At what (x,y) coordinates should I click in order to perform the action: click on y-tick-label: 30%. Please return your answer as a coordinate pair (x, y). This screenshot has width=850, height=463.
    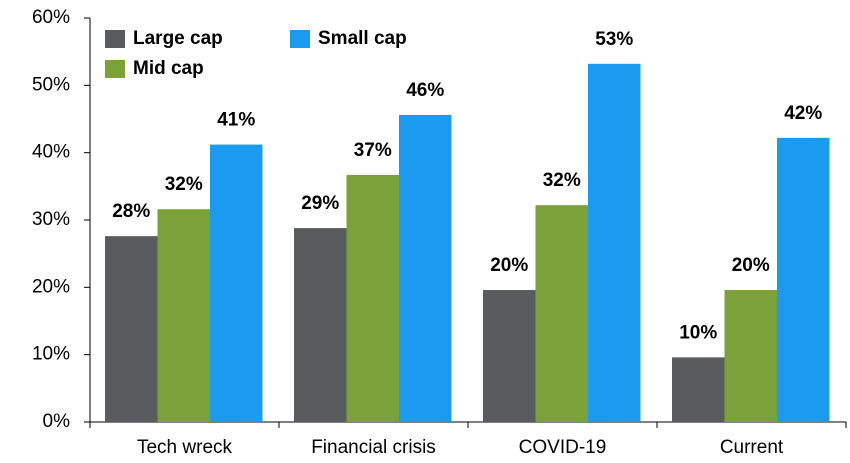
    Looking at the image, I should click on (51, 219).